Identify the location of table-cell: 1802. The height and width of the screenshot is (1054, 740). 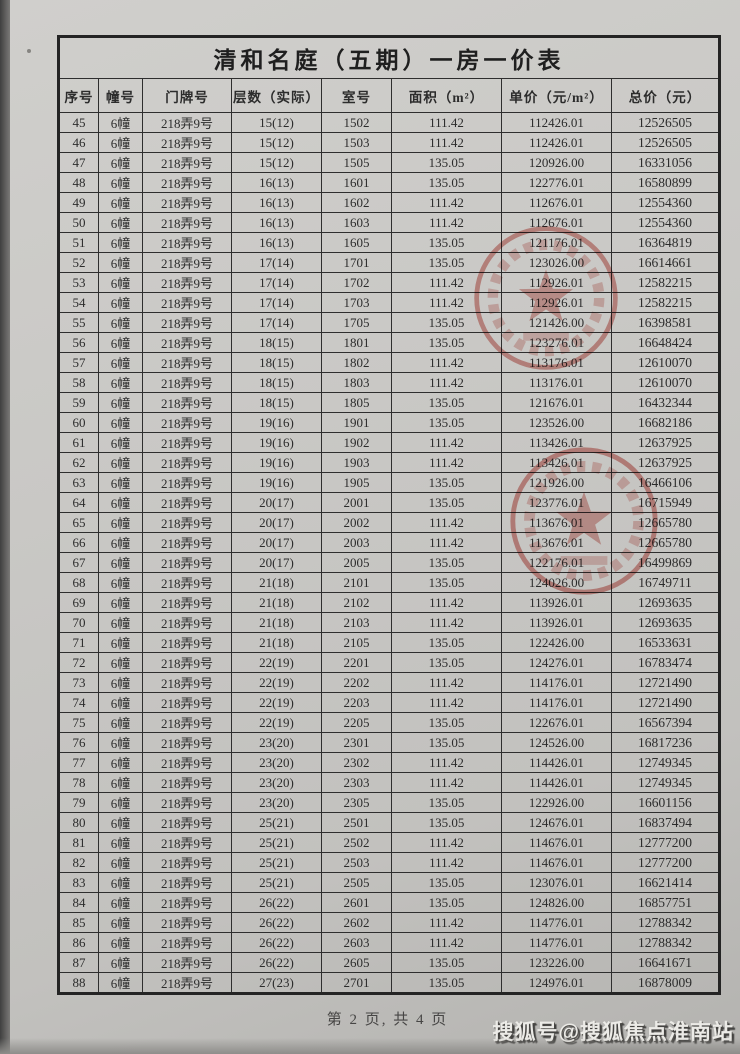
(356, 362).